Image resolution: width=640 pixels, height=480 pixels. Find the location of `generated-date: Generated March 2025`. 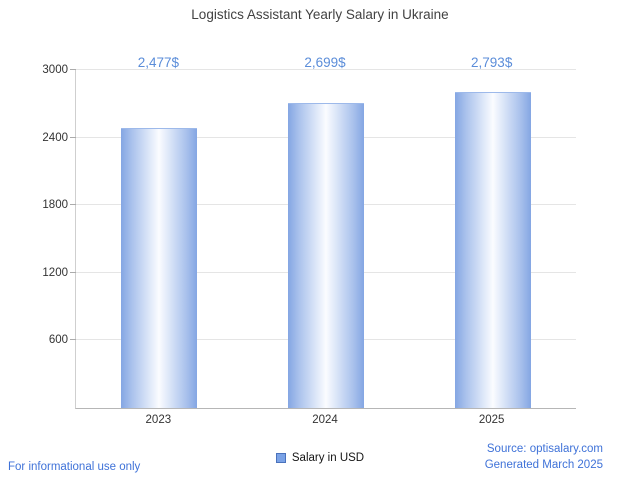

generated-date: Generated March 2025 is located at coordinates (543, 465).